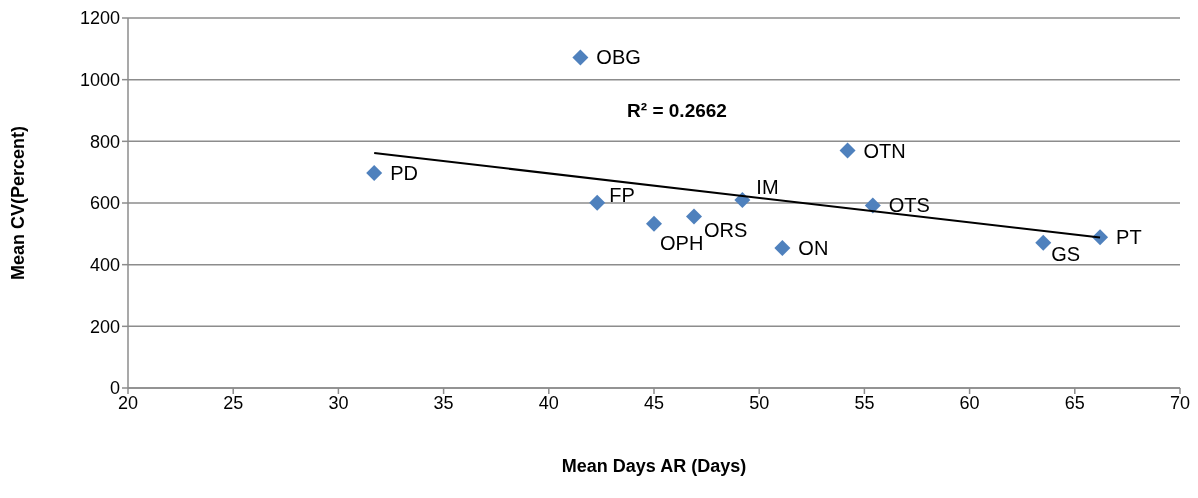 The height and width of the screenshot is (498, 1198). Describe the element at coordinates (813, 248) in the screenshot. I see `annotation: ON` at that location.